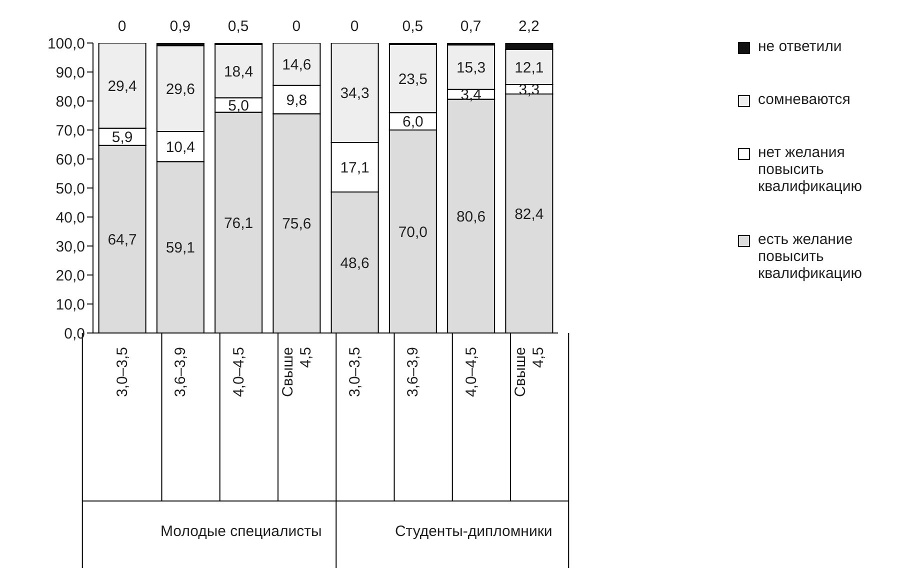  Describe the element at coordinates (122, 86) in the screenshot. I see `data-label: 29,4` at that location.